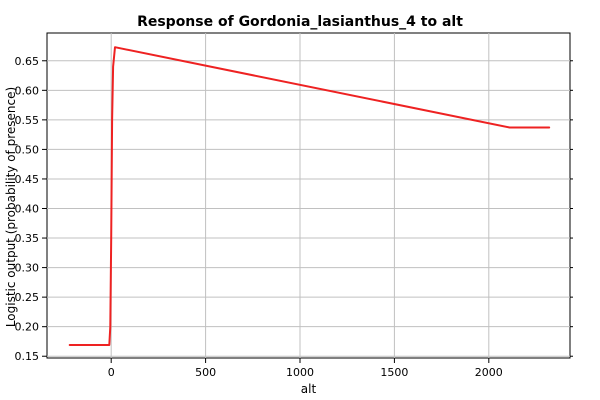 The height and width of the screenshot is (400, 600). I want to click on y-tick-label: 0.60, so click(27, 90).